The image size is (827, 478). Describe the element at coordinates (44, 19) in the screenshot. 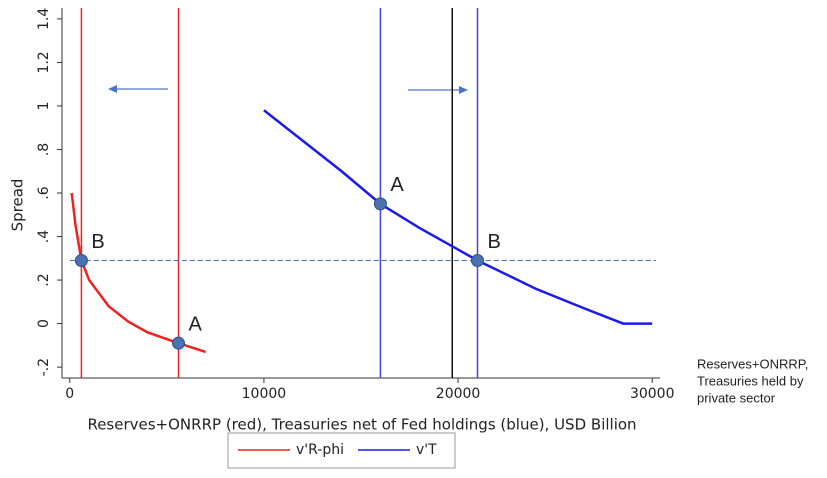

I see `y-tick-label: 1.4` at that location.